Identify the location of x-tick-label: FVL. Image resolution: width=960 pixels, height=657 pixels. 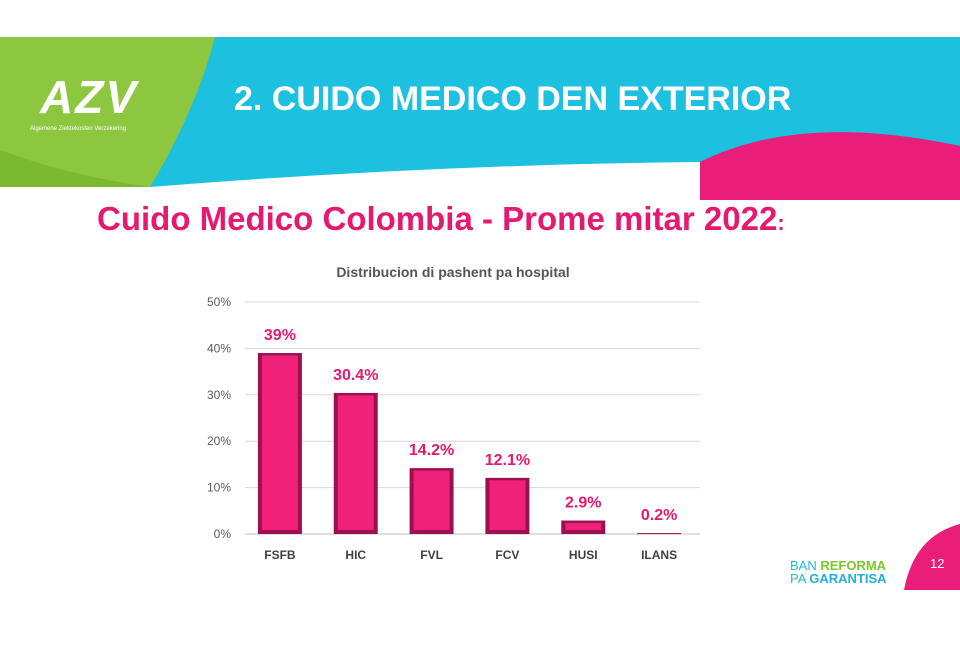
(431, 555).